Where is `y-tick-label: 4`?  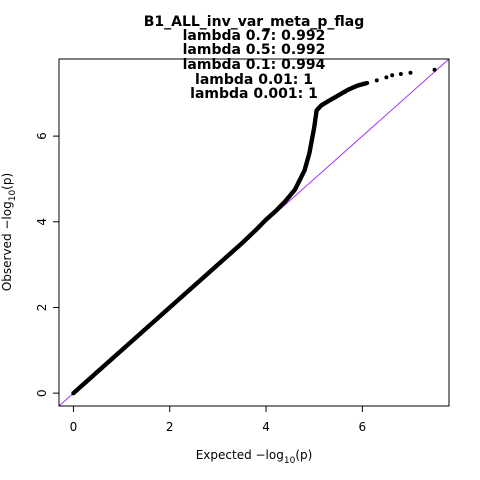
y-tick-label: 4 is located at coordinates (42, 222).